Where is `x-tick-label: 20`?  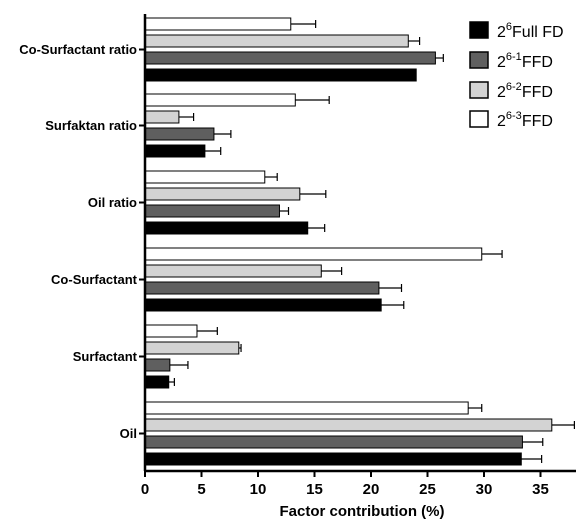 x-tick-label: 20 is located at coordinates (371, 489).